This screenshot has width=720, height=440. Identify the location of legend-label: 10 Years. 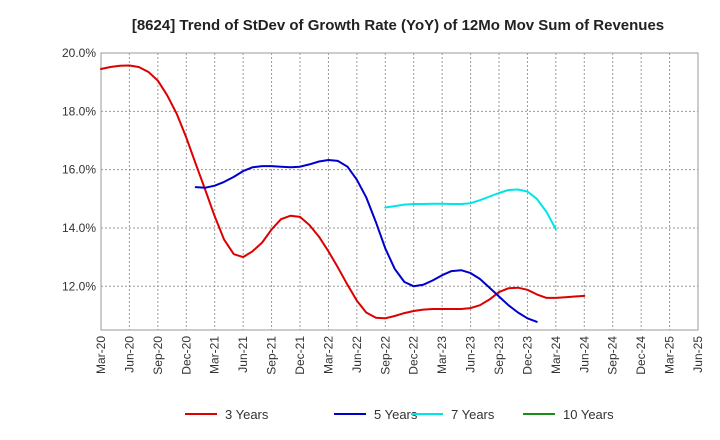
(588, 414).